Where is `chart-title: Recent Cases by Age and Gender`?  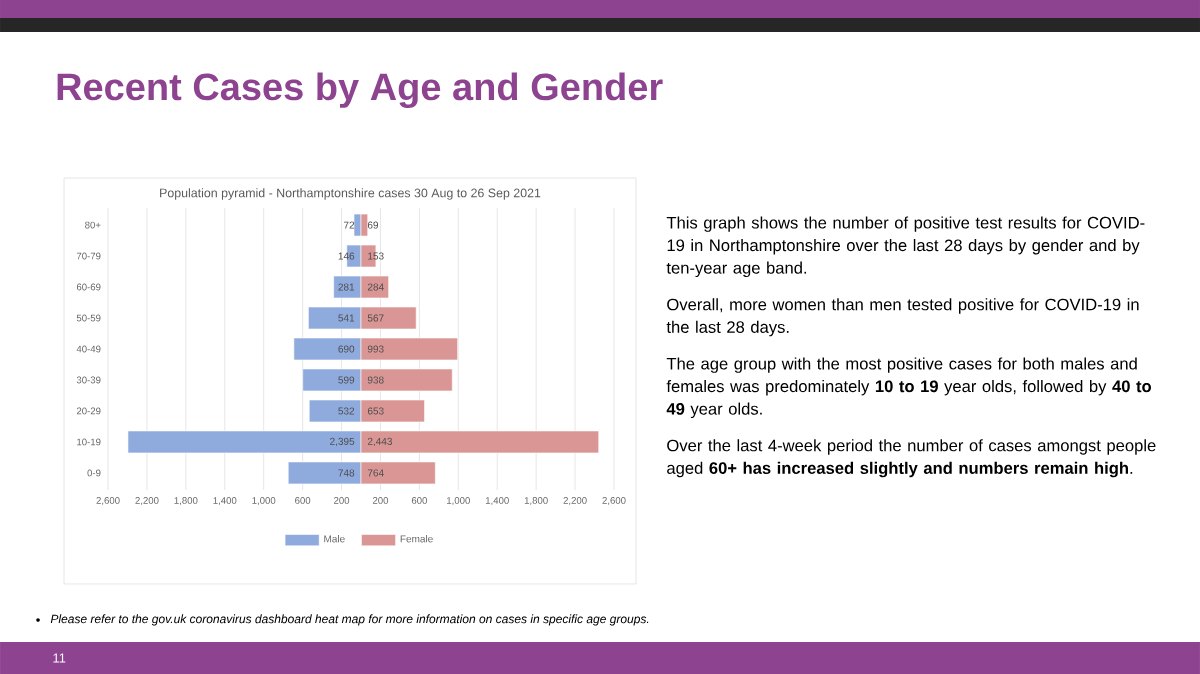 chart-title: Recent Cases by Age and Gender is located at coordinates (360, 90).